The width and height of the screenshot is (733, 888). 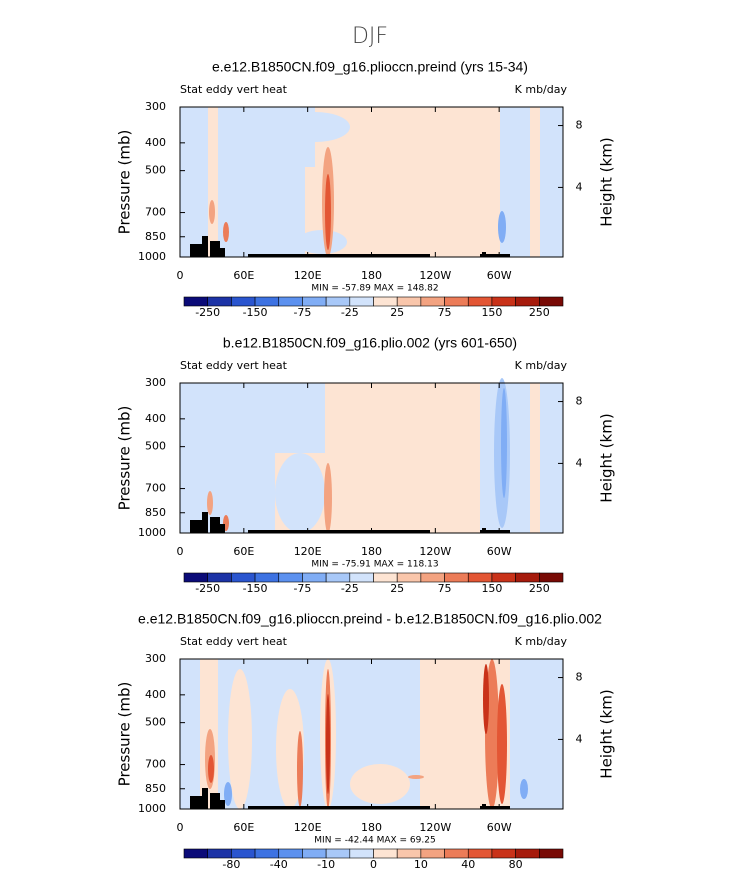 What do you see at coordinates (539, 312) in the screenshot?
I see `colorbar-label: 250` at bounding box center [539, 312].